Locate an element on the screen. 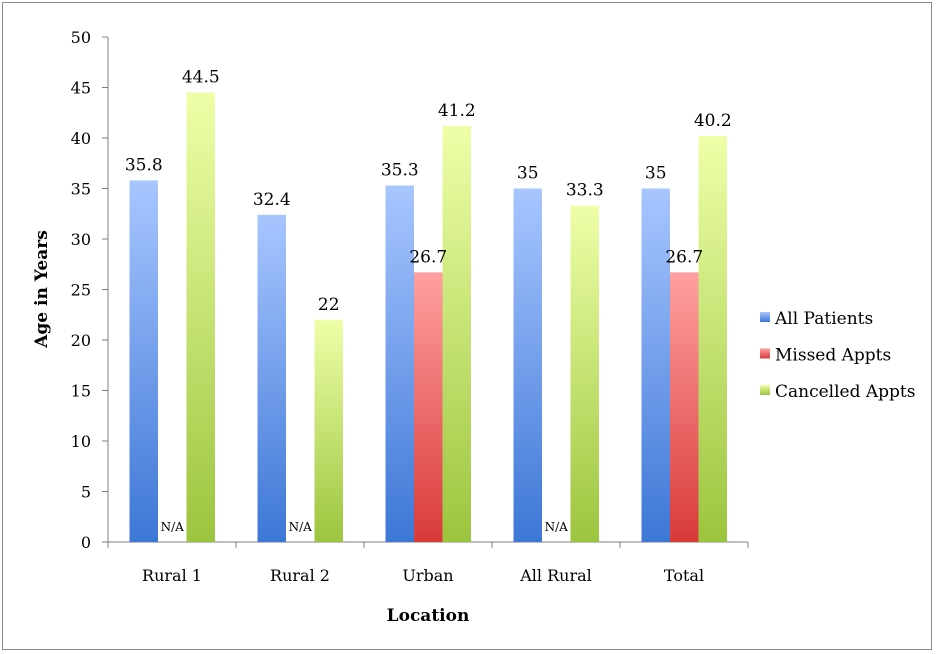  y-axis: 0 5 10 15 20 25 30 35 40 45 50 is located at coordinates (90, 290).